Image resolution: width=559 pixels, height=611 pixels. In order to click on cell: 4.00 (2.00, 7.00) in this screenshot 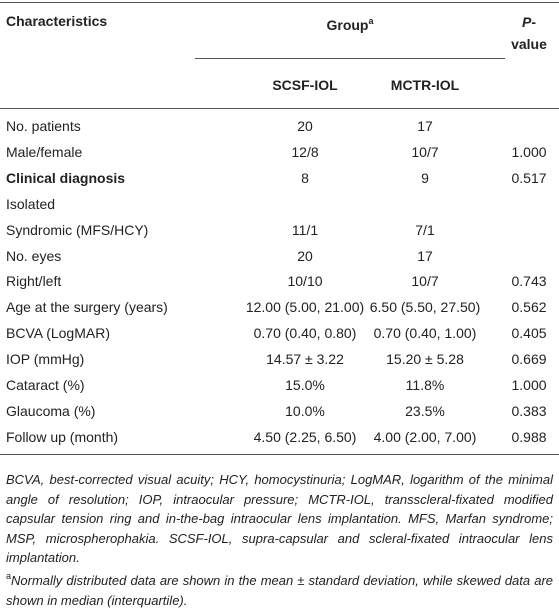, I will do `click(425, 436)`.